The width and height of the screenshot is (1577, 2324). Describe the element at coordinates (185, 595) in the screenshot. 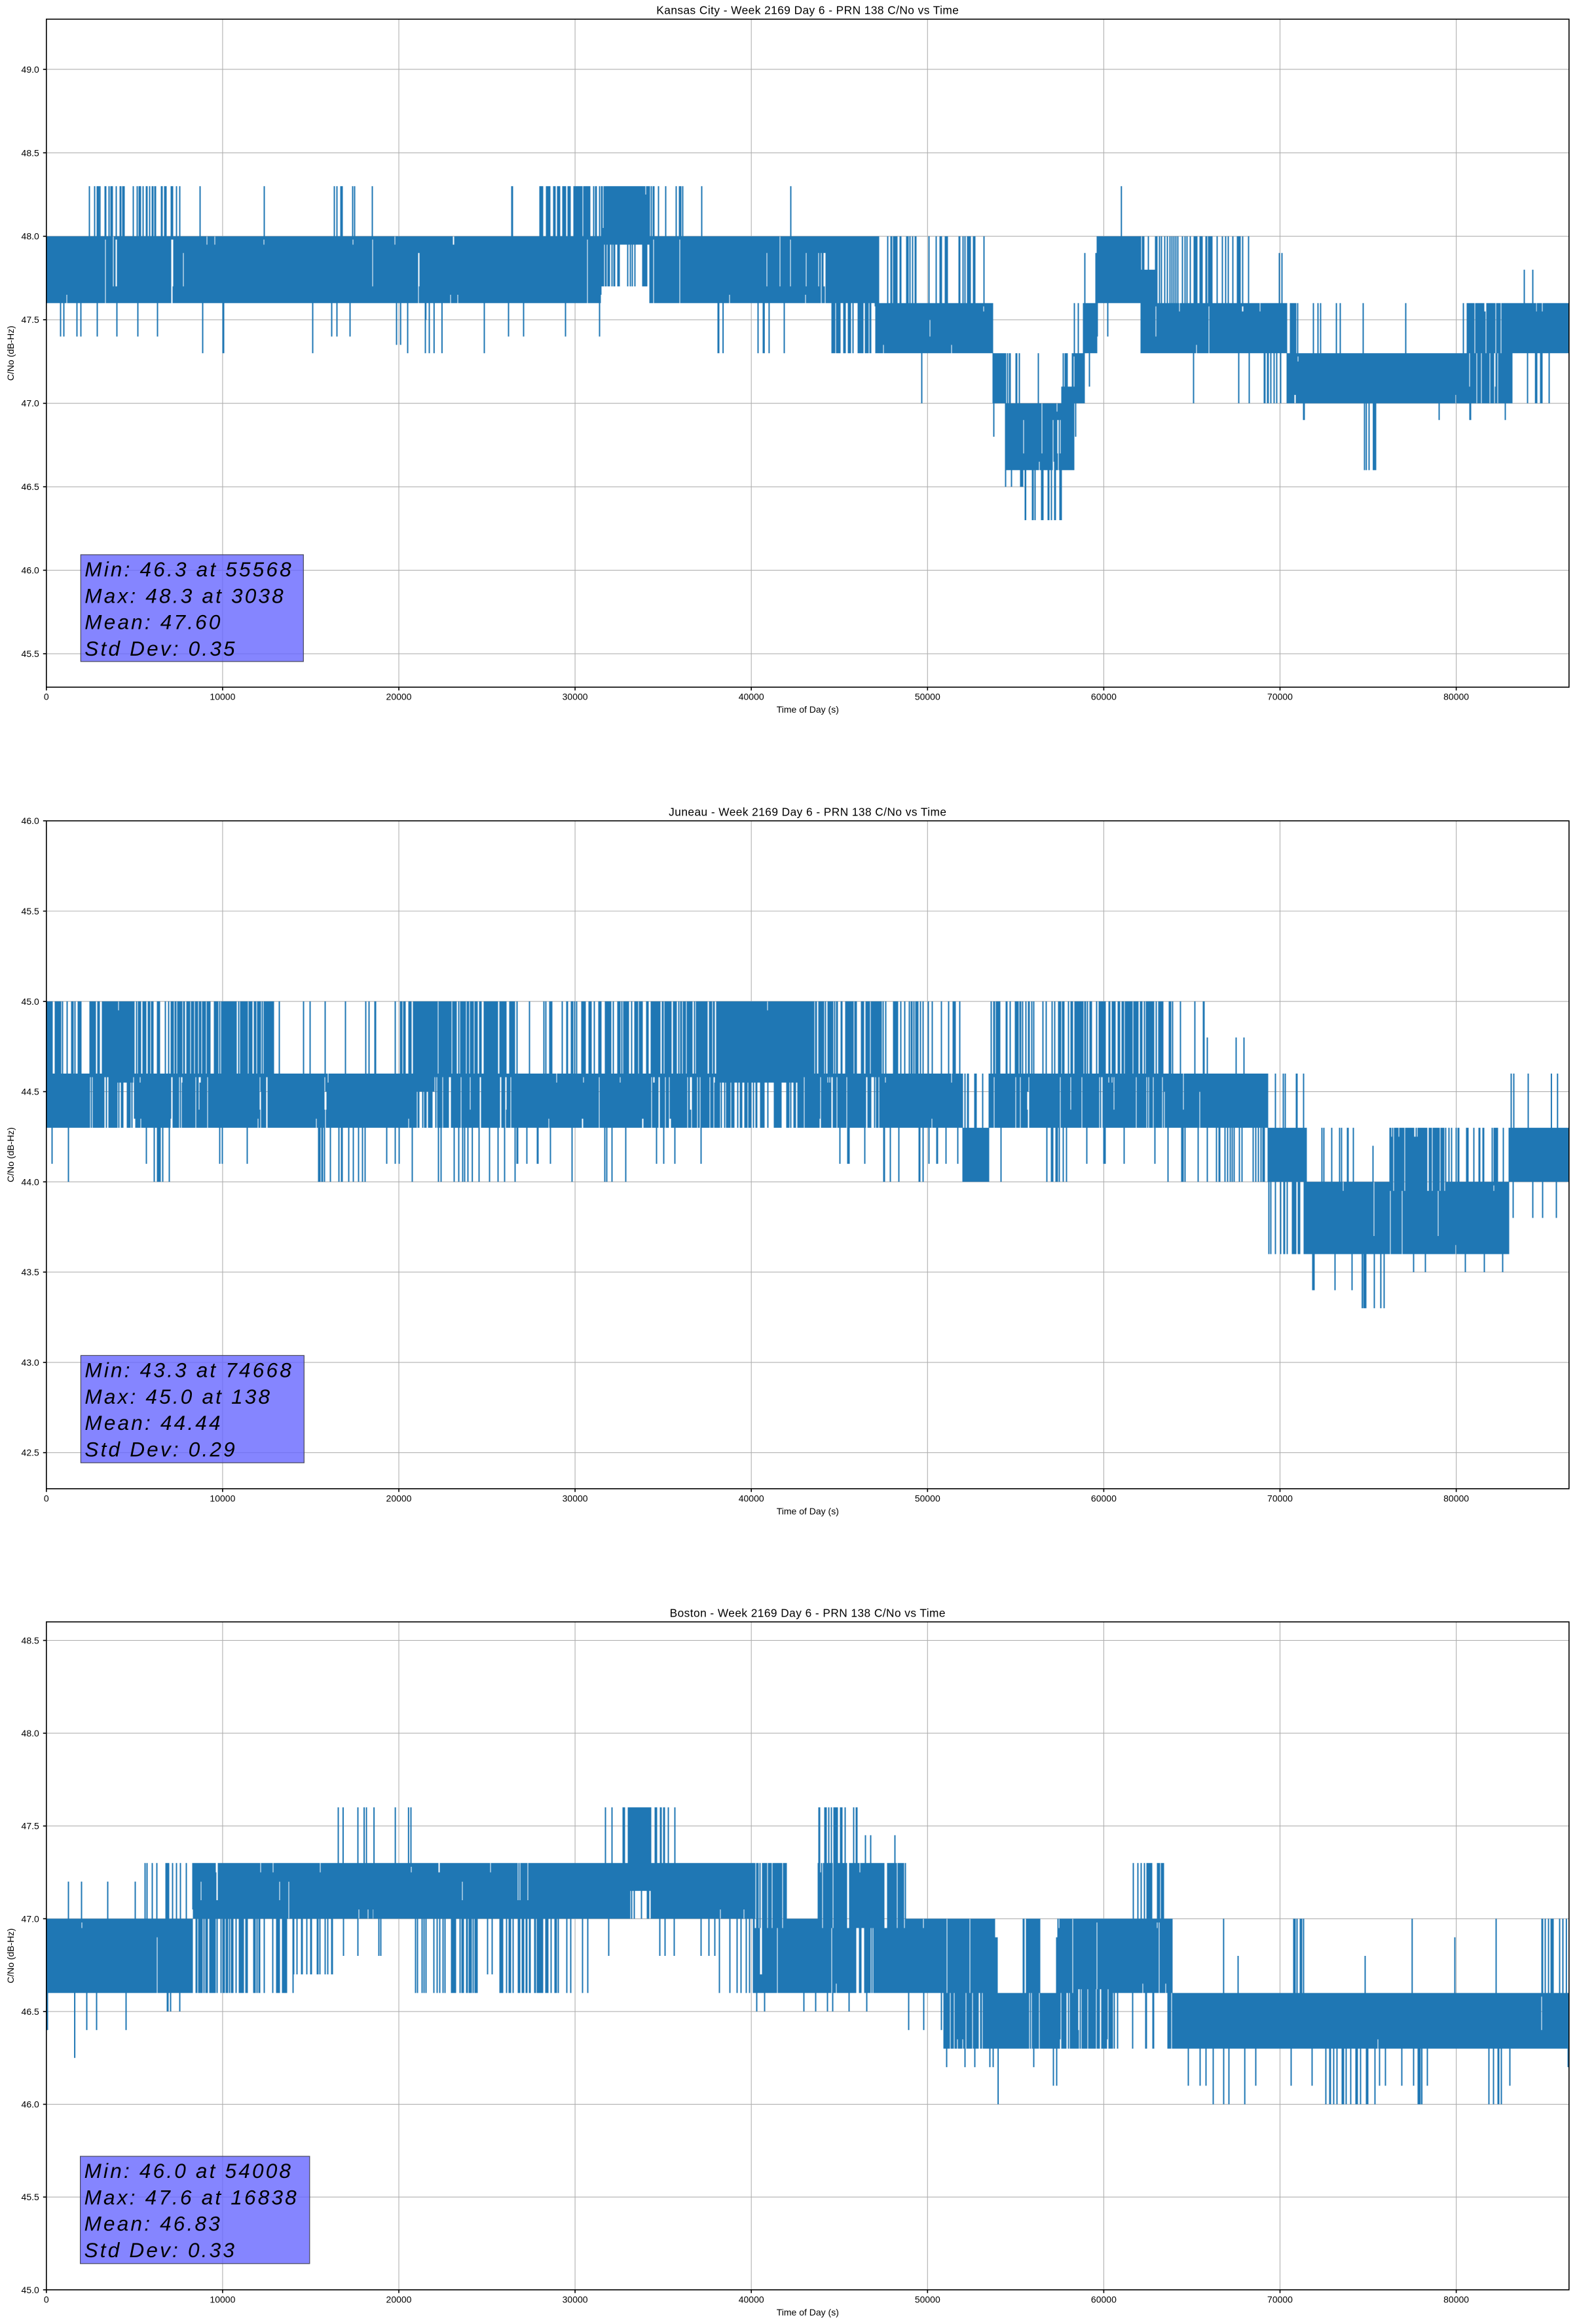

I see `svg-text: Max: 48.3 at 3038` at that location.